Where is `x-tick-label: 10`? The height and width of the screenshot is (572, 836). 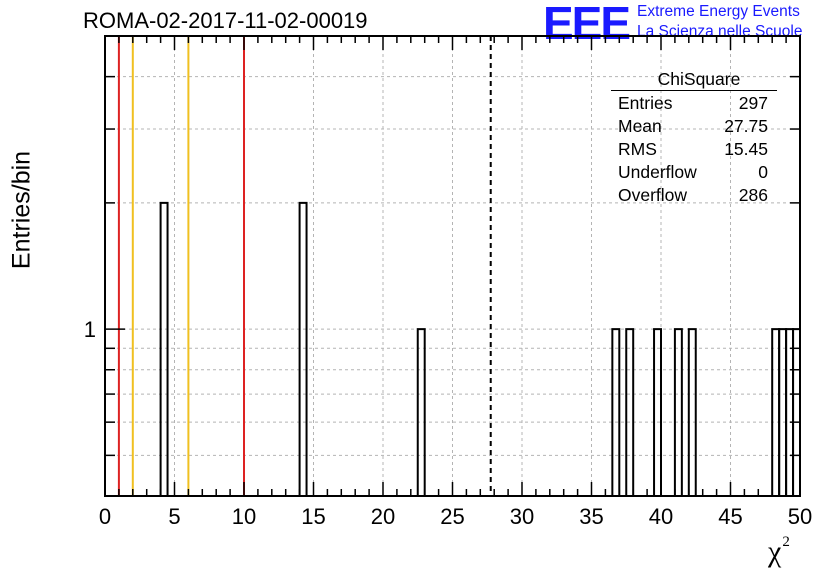
x-tick-label: 10 is located at coordinates (244, 516).